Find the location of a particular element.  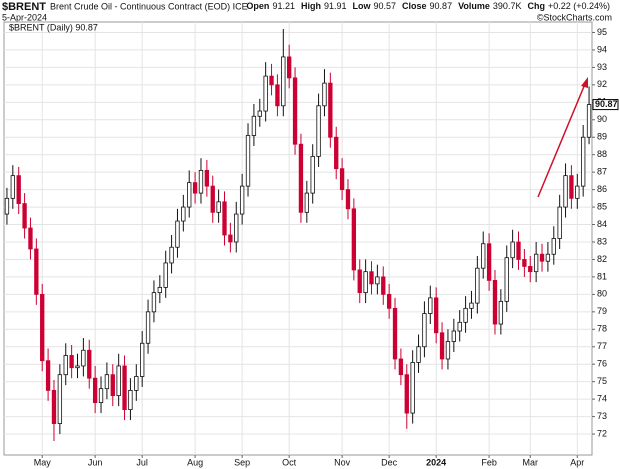

y-tick-label: 80 is located at coordinates (602, 294).